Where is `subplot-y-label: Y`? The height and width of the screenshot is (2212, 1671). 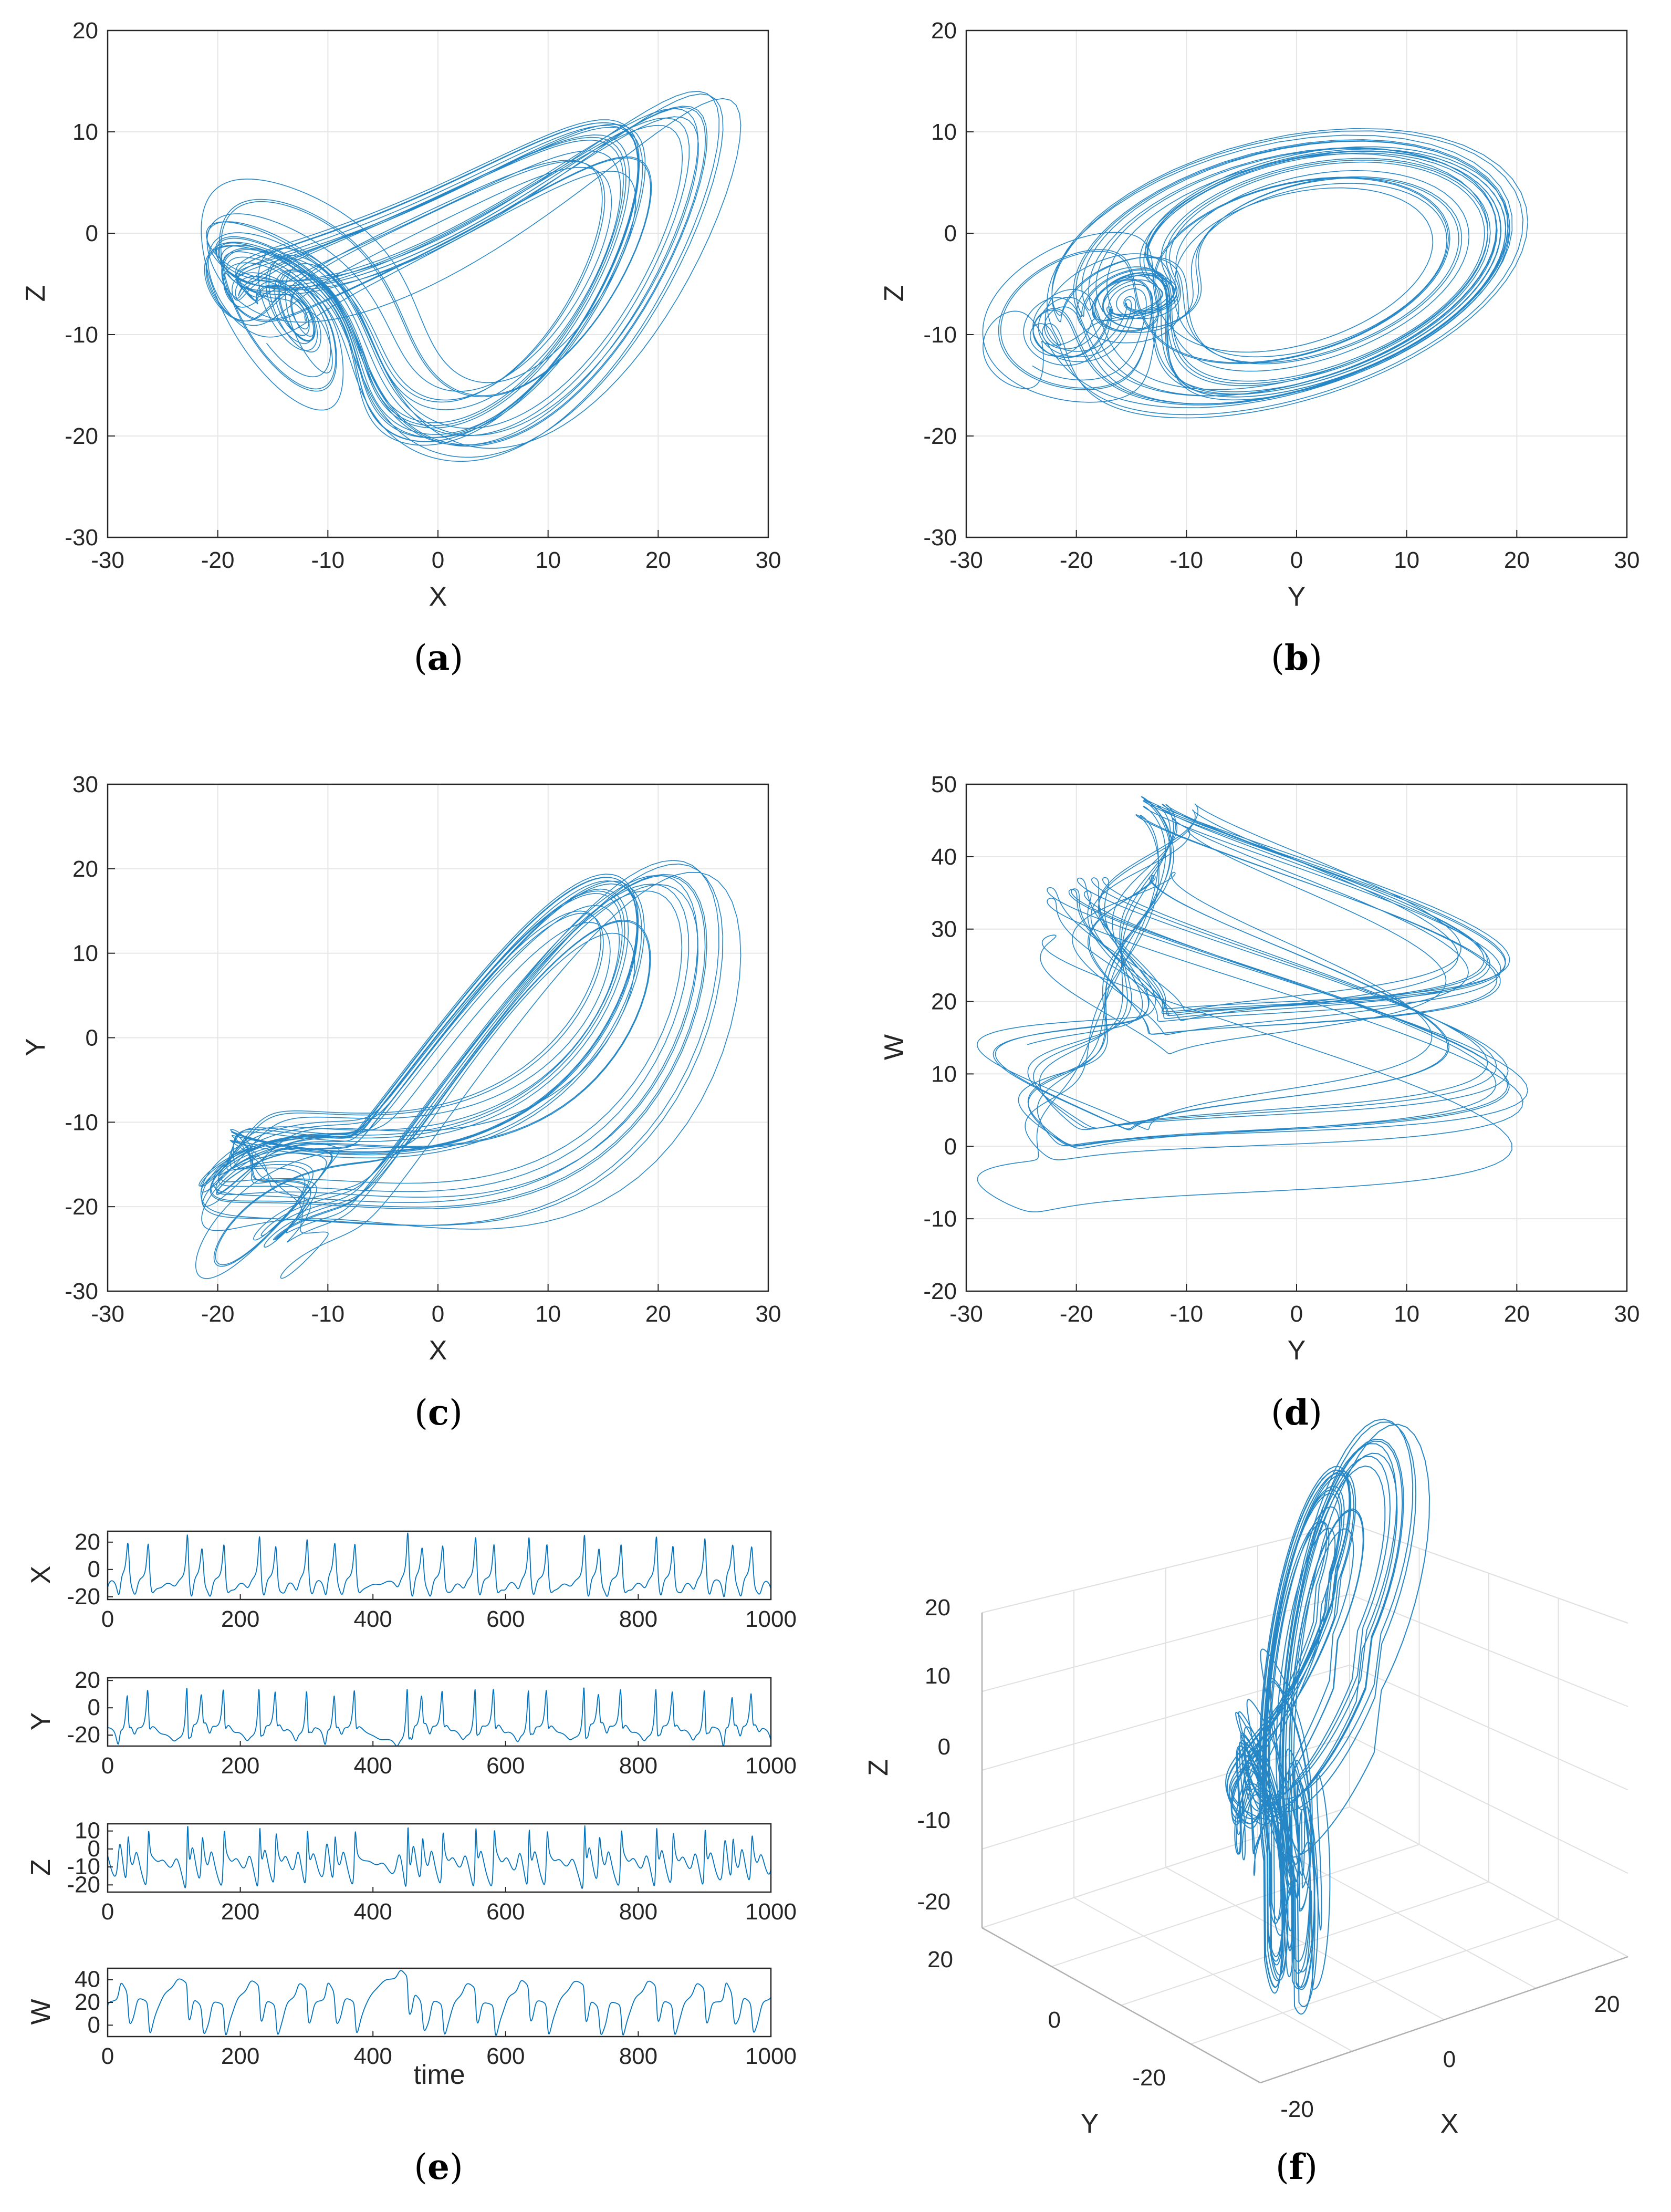
subplot-y-label: Y is located at coordinates (41, 1721).